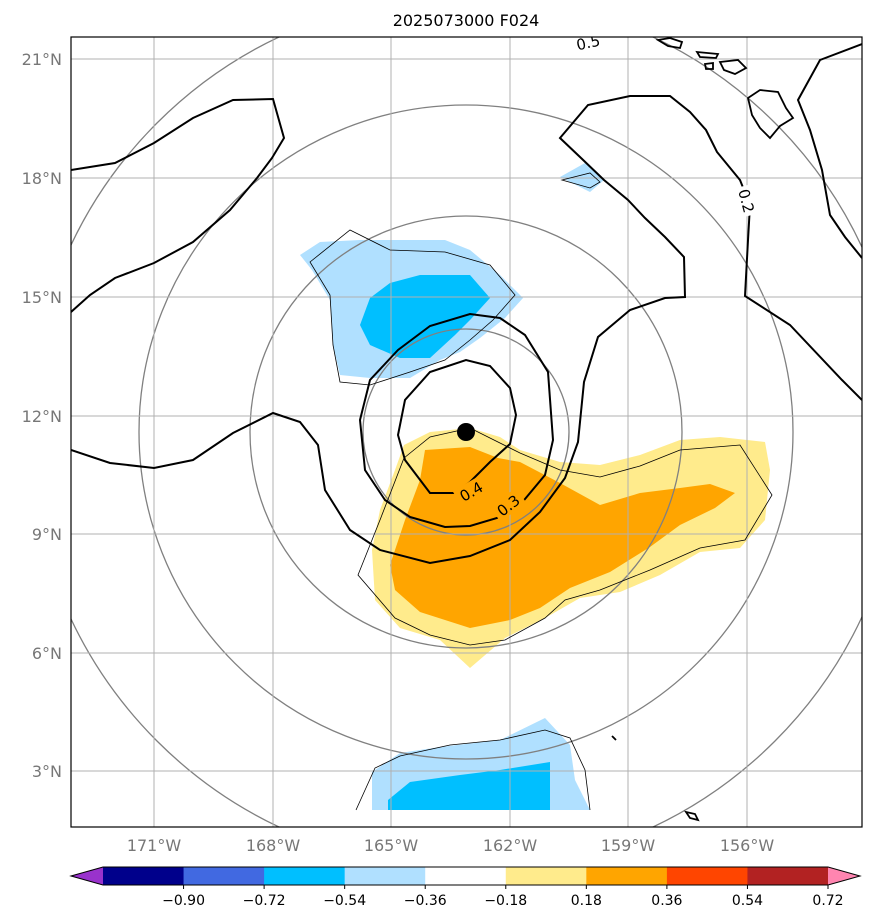  Describe the element at coordinates (47, 534) in the screenshot. I see `lat-label-9n: 9°N` at that location.